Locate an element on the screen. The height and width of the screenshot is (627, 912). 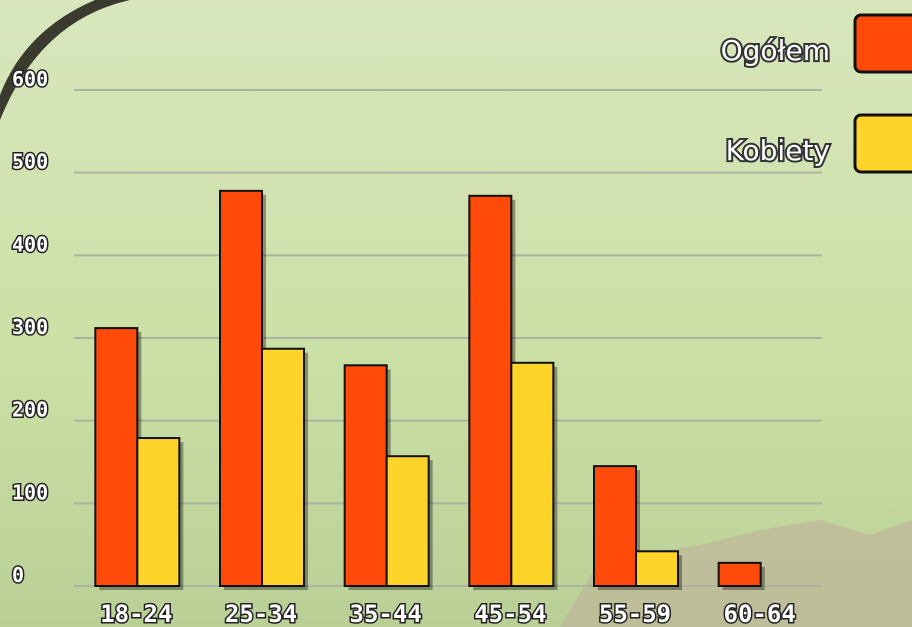
decor-arc is located at coordinates (65, 60).